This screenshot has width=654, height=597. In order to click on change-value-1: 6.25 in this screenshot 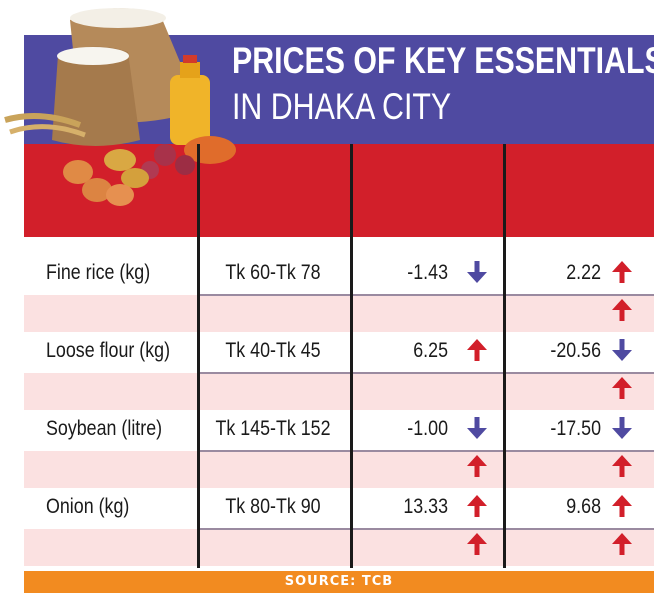, I will do `click(430, 350)`.